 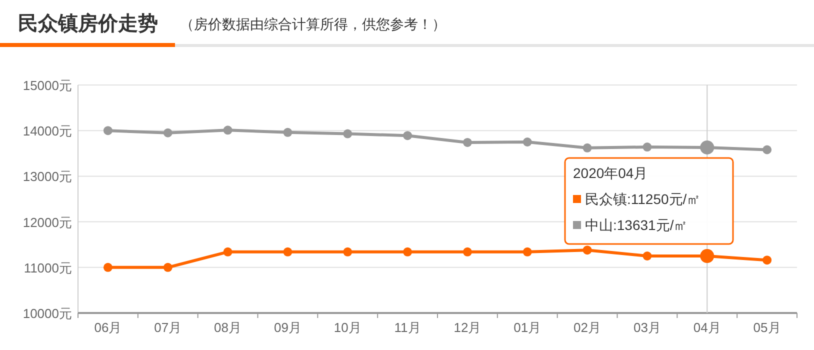 What do you see at coordinates (47, 313) in the screenshot?
I see `y-tick-label: 10000元` at bounding box center [47, 313].